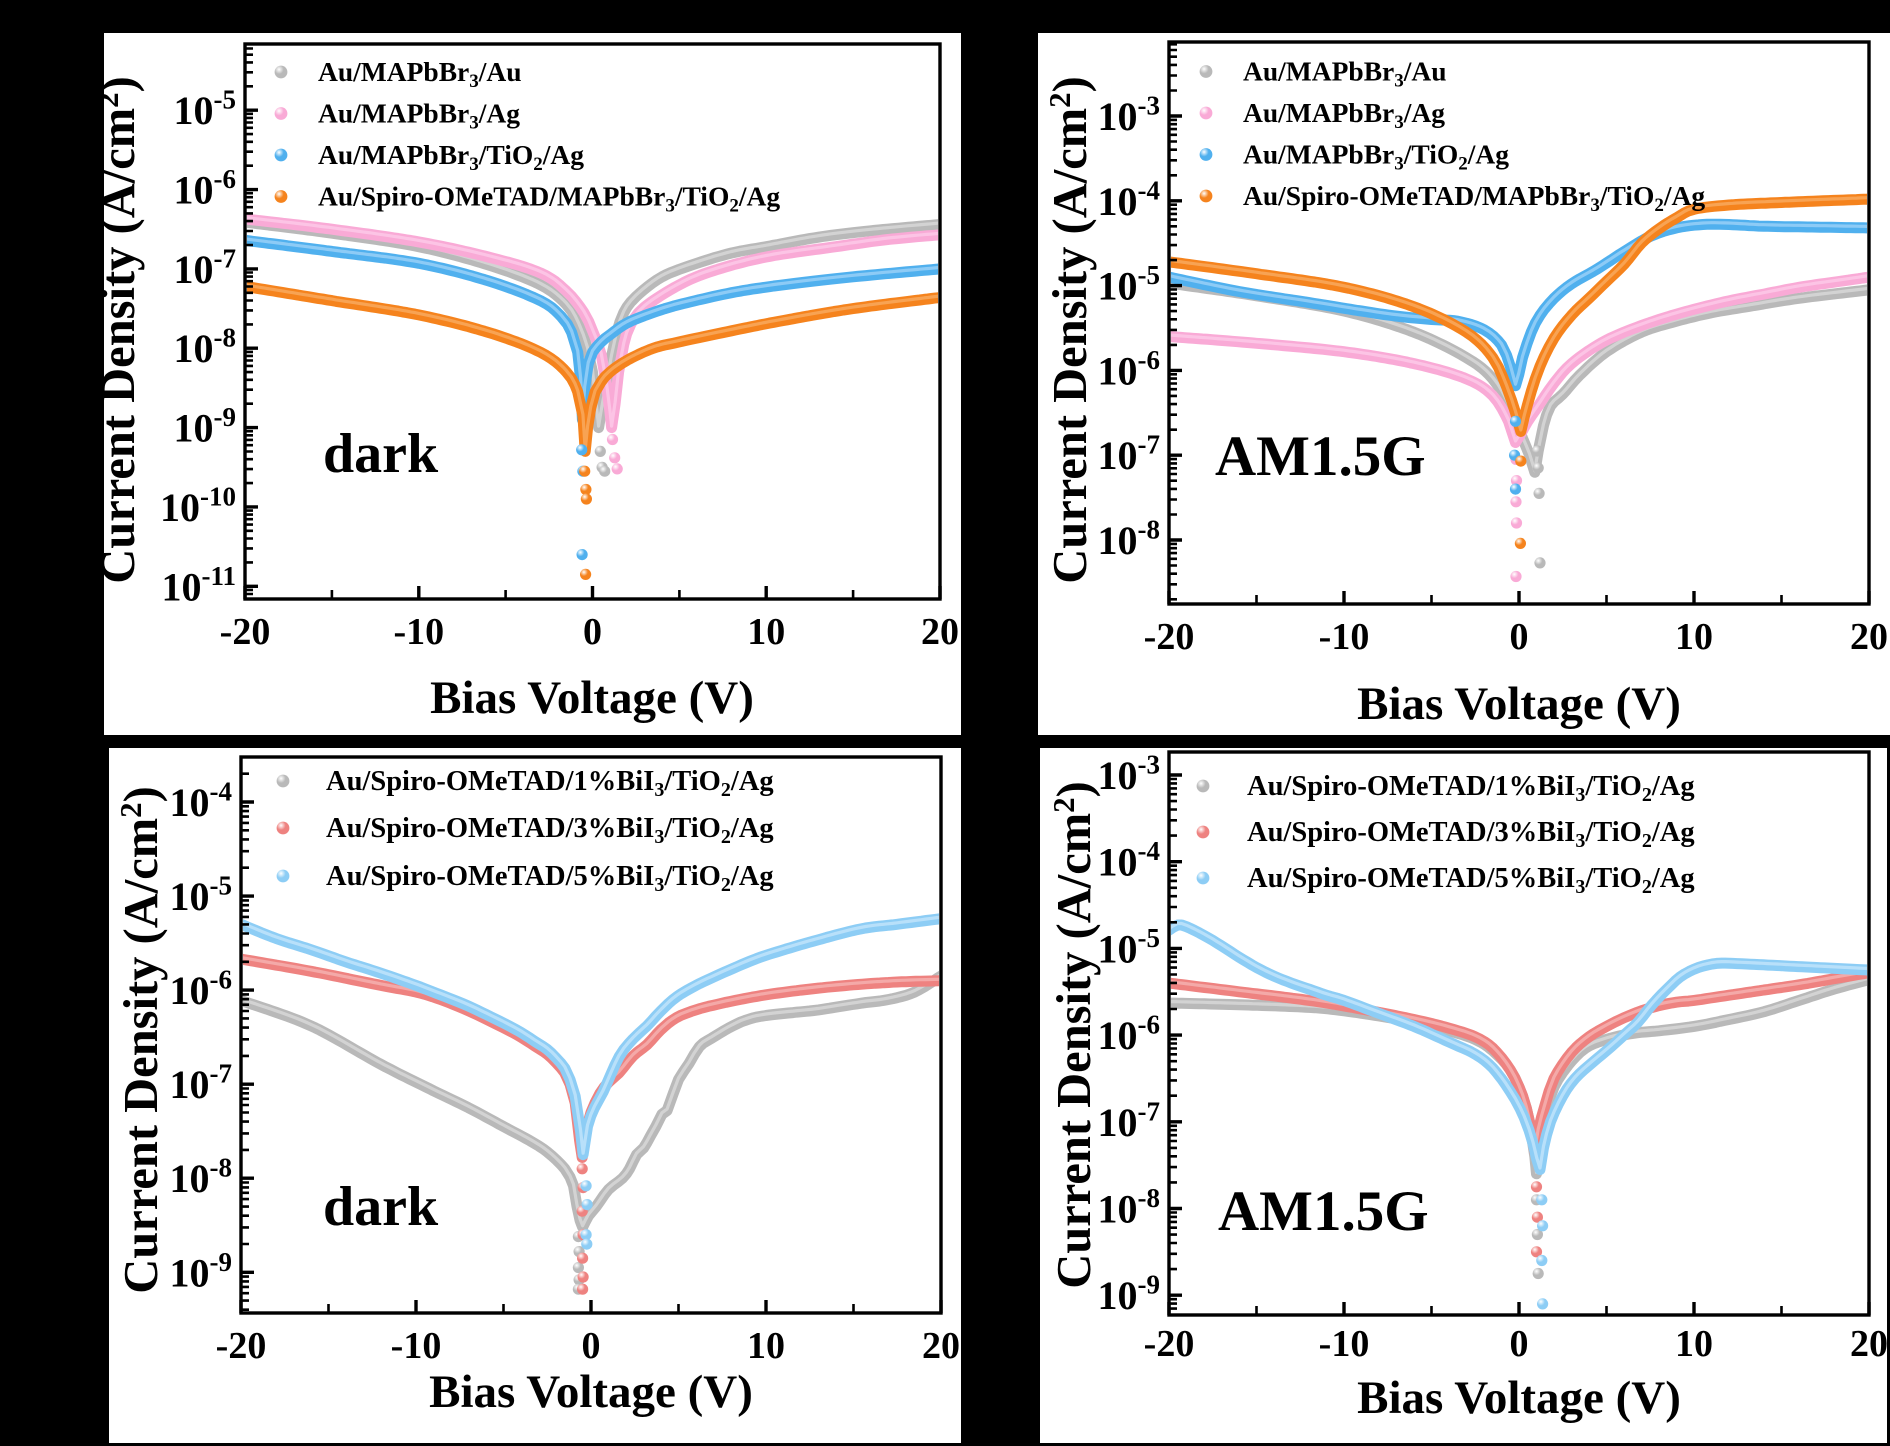 The width and height of the screenshot is (1890, 1446). Describe the element at coordinates (1129, 284) in the screenshot. I see `svg-text: 10⁻⁵` at that location.